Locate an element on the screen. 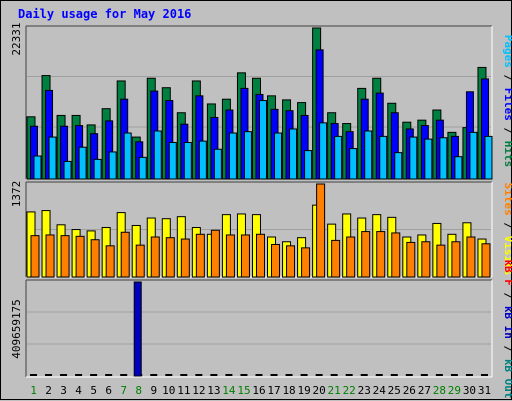 The width and height of the screenshot is (512, 401). panel-2-legend: Sites / Visits is located at coordinates (507, 229).